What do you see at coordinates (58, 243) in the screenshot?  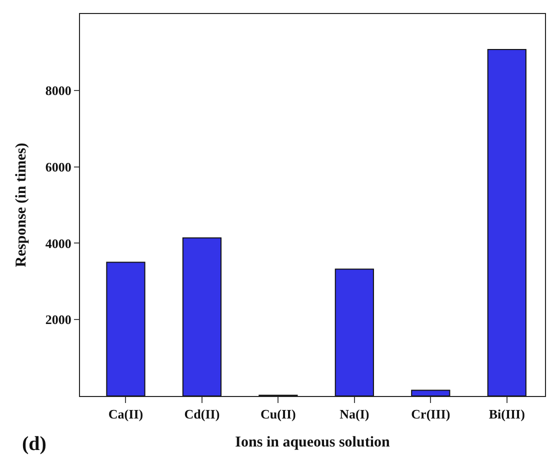 I see `y-tick-label: 4000` at bounding box center [58, 243].